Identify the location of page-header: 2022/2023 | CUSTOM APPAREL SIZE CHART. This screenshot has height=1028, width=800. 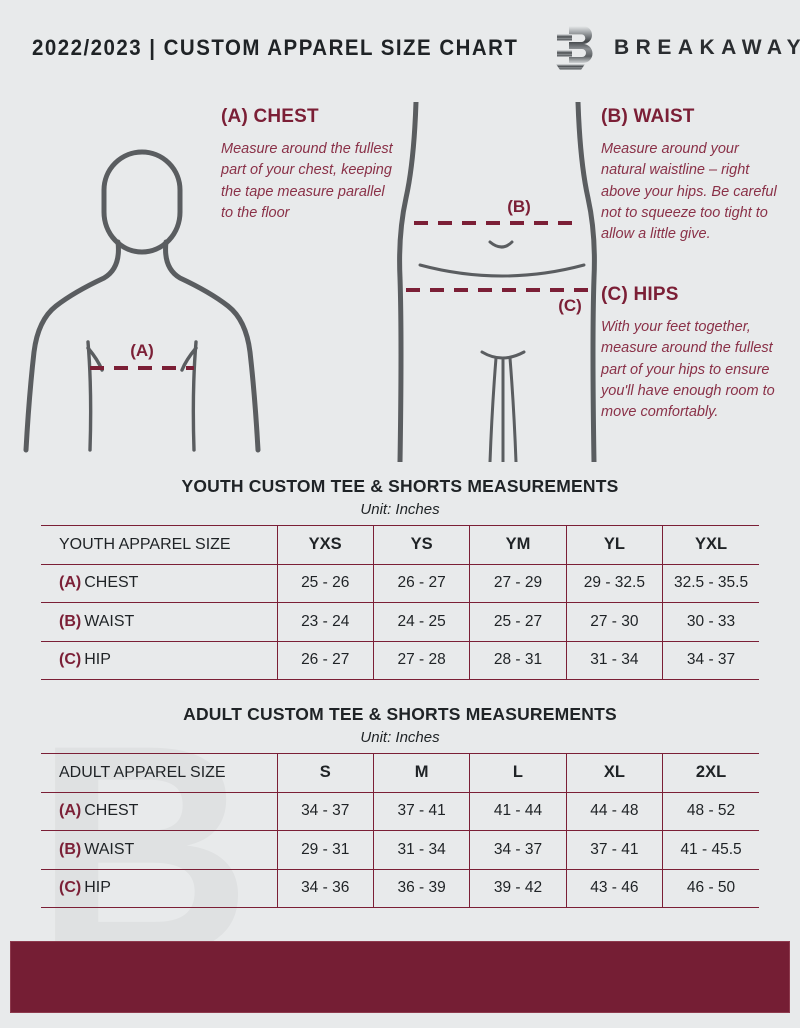
(400, 48).